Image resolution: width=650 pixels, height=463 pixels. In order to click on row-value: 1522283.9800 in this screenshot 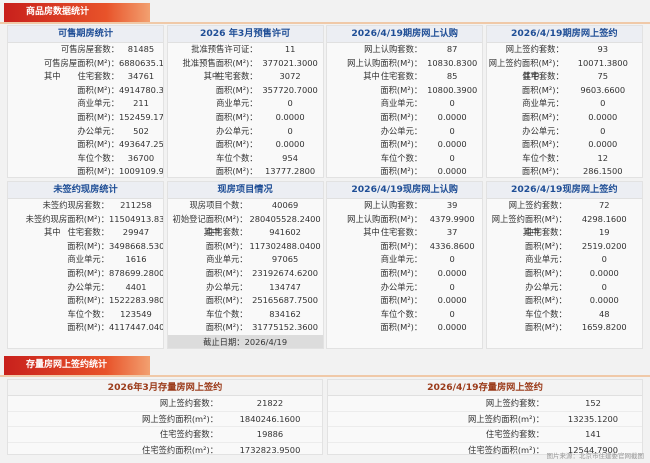, I will do `click(136, 300)`.